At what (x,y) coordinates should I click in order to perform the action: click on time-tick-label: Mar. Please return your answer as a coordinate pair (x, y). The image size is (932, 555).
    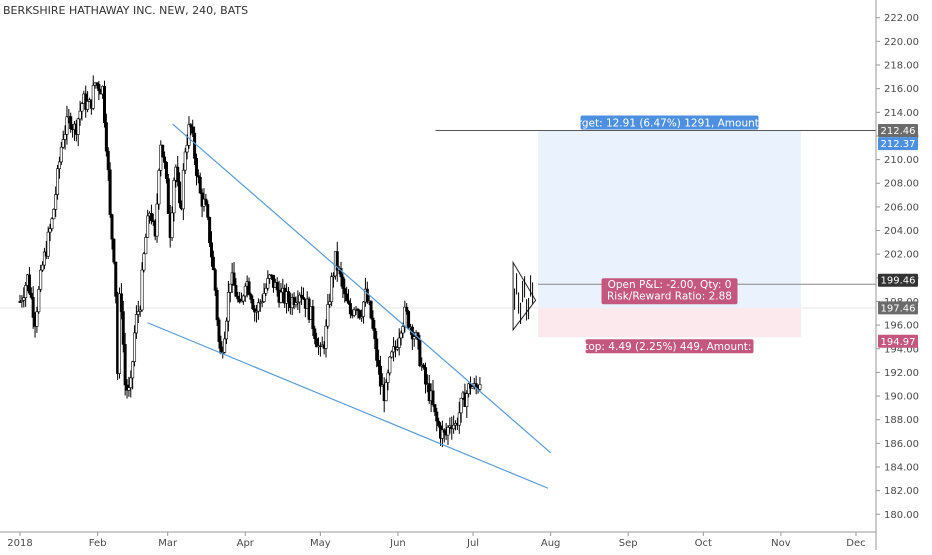
    Looking at the image, I should click on (168, 543).